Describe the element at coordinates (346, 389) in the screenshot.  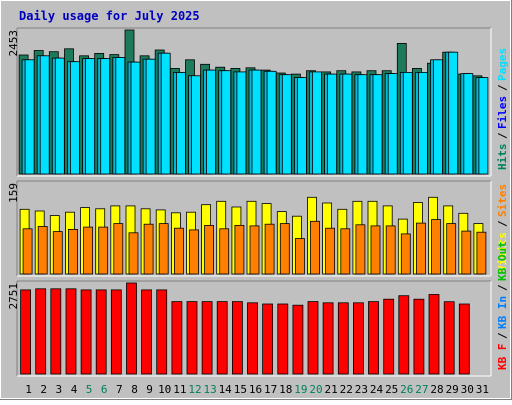
I see `day-label-22: 22` at that location.